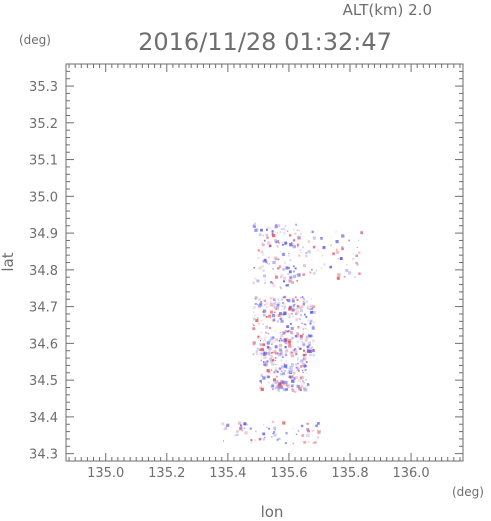  What do you see at coordinates (288, 473) in the screenshot?
I see `x-tick-label: 135.6` at bounding box center [288, 473].